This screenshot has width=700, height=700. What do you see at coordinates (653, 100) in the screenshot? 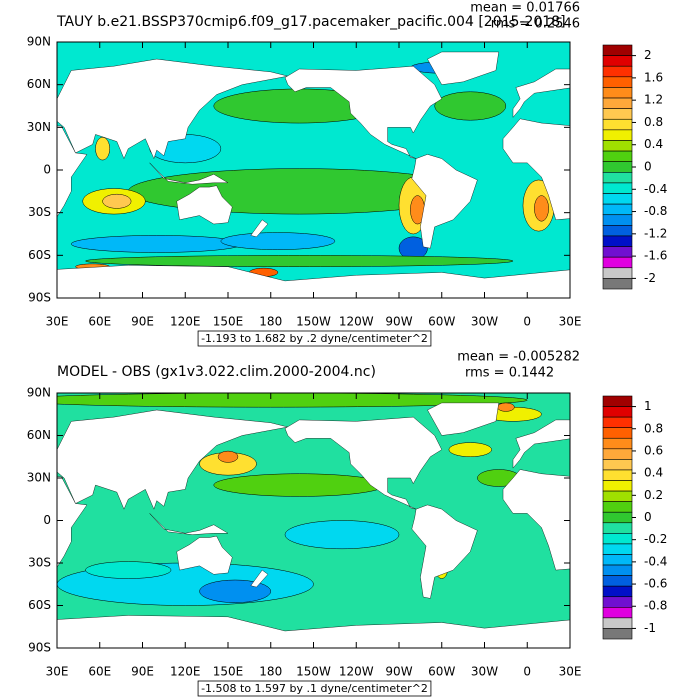
I see `colorbar-label: 1.2` at bounding box center [653, 100].